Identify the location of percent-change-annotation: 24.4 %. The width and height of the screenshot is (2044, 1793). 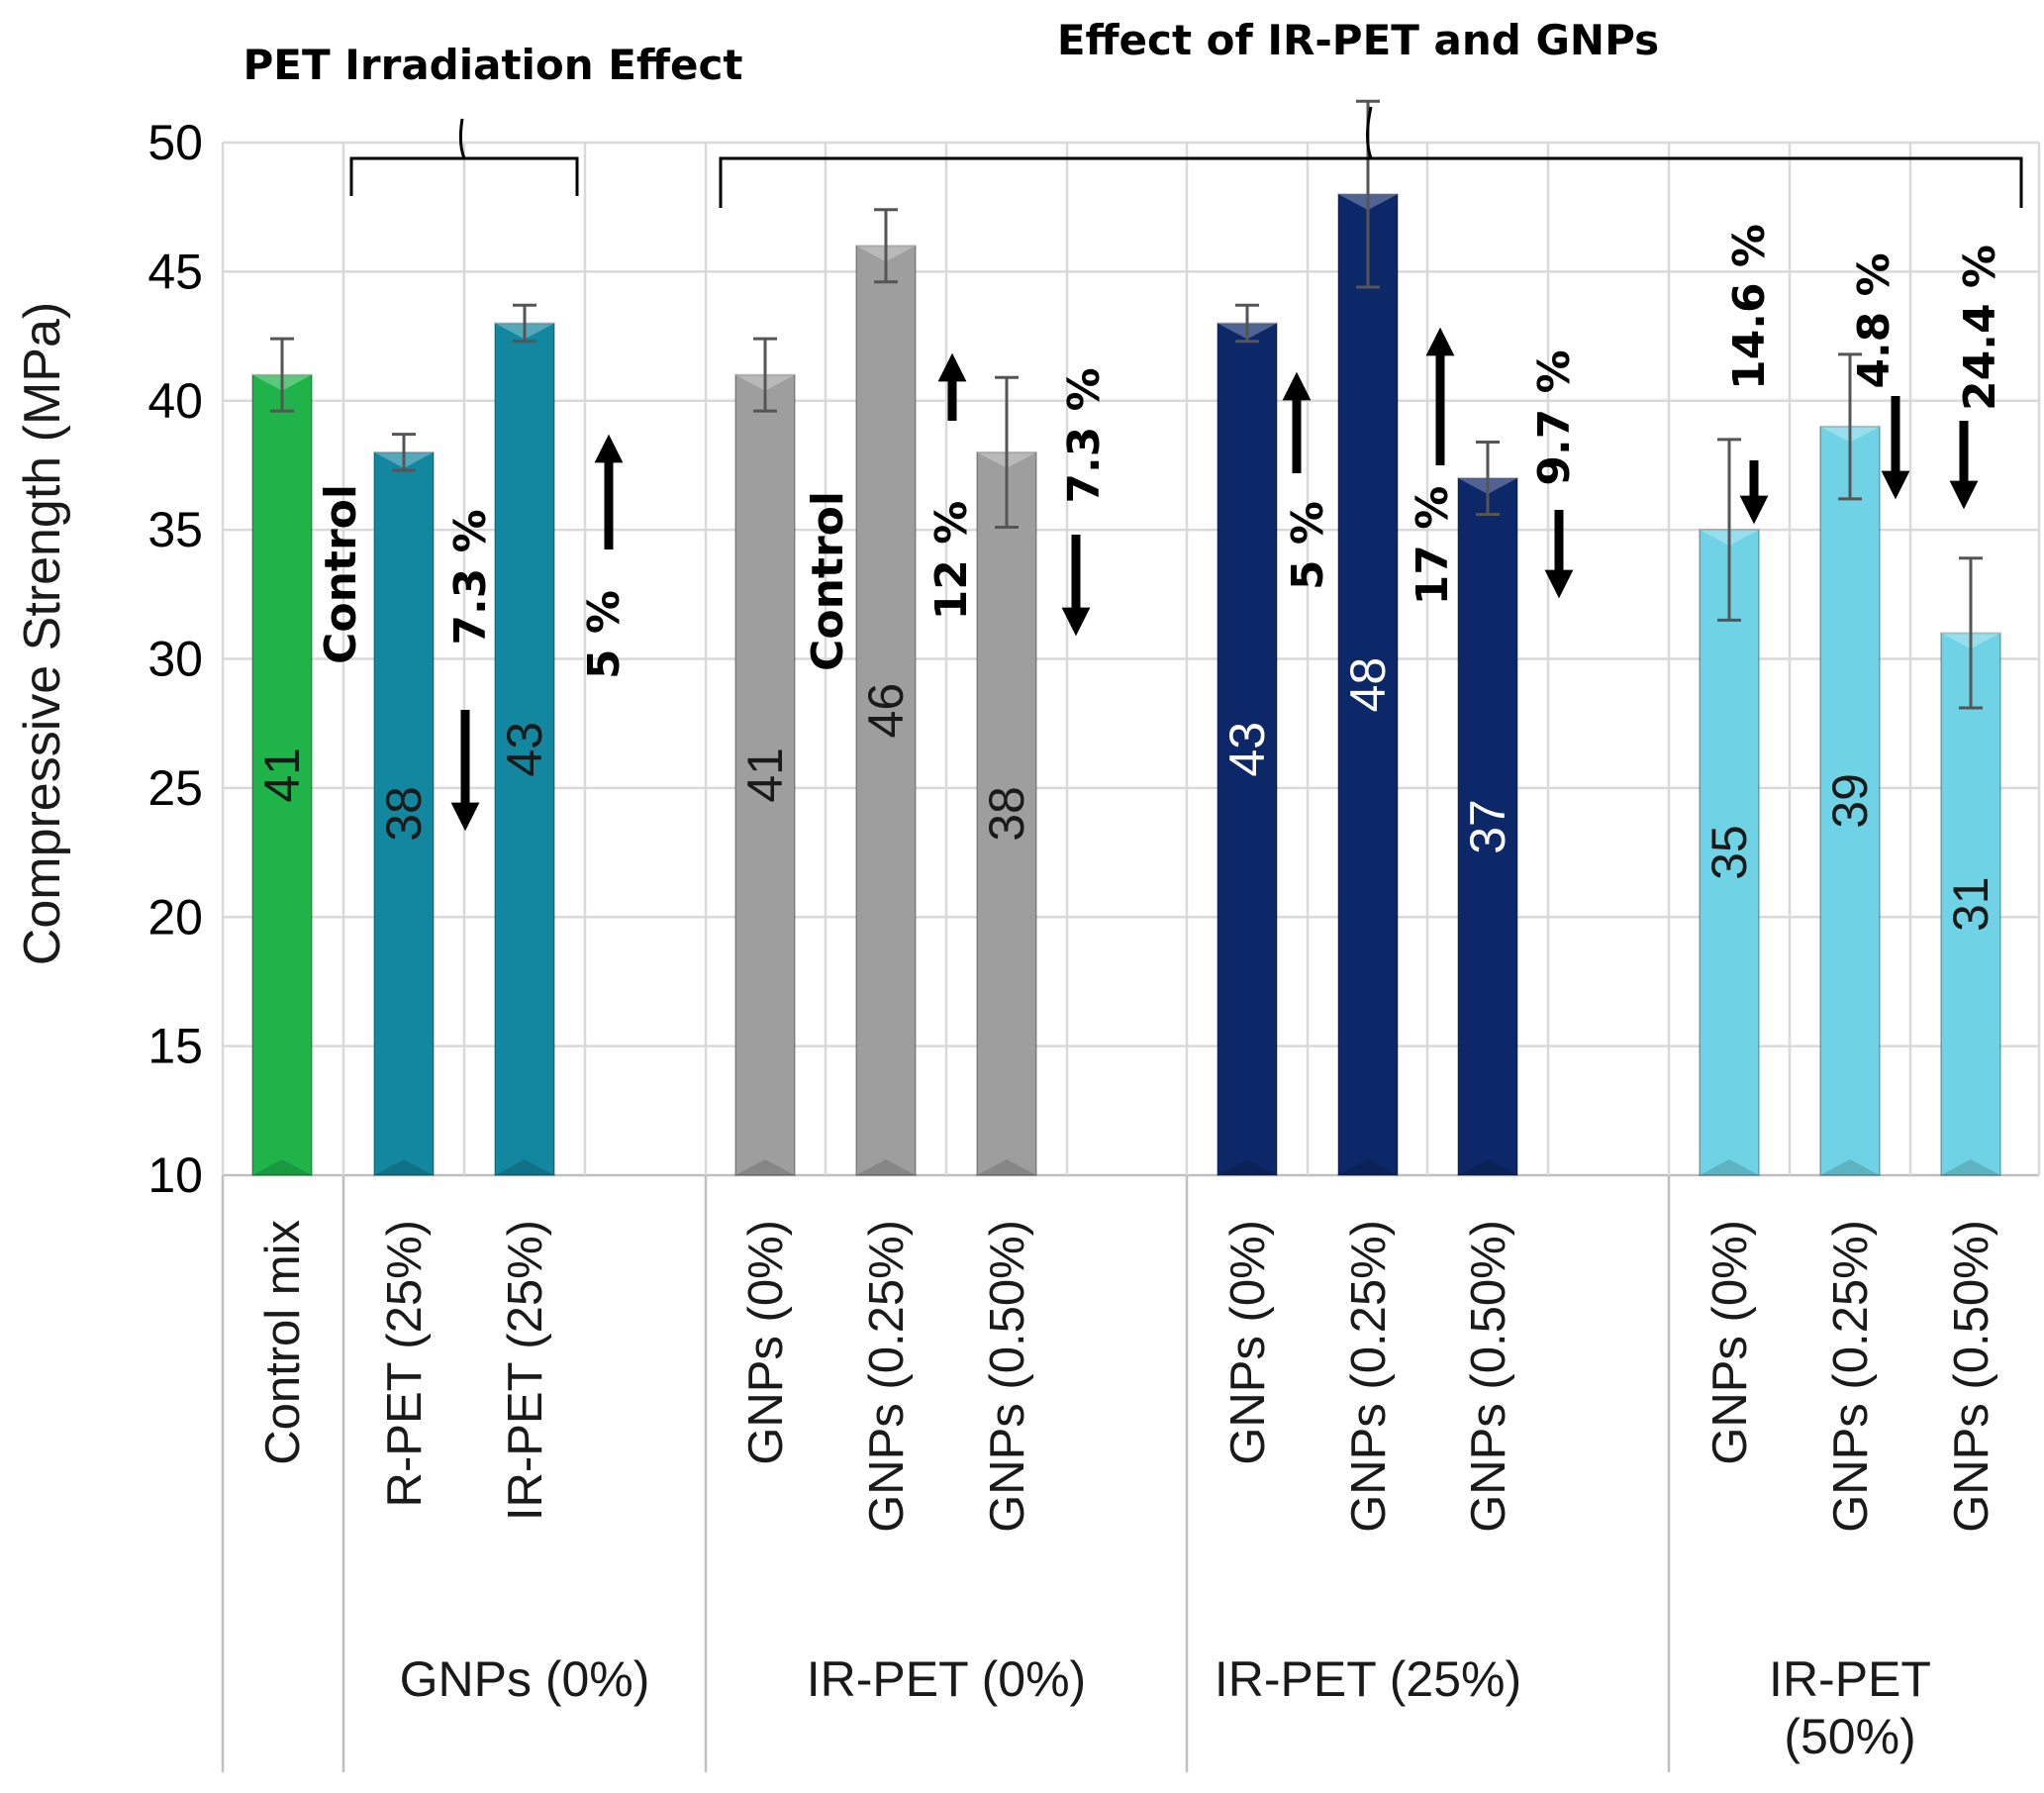
(1980, 328).